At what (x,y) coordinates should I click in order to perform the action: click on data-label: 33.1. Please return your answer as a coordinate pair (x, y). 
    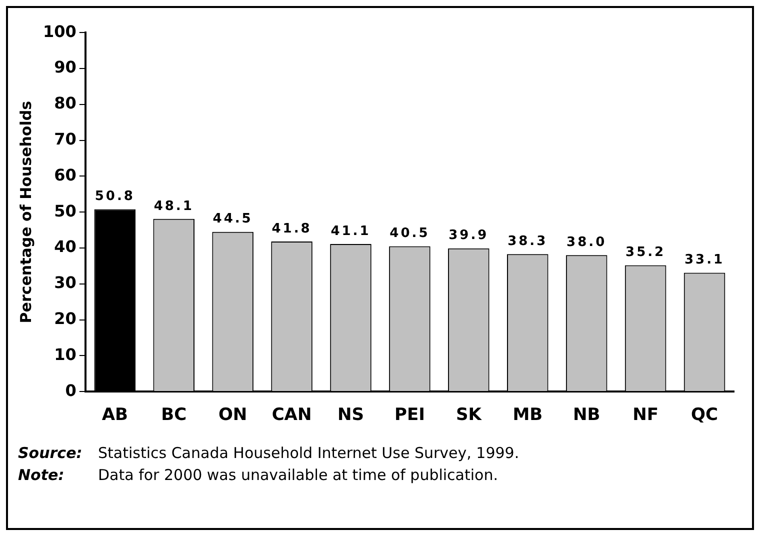
    Looking at the image, I should click on (704, 260).